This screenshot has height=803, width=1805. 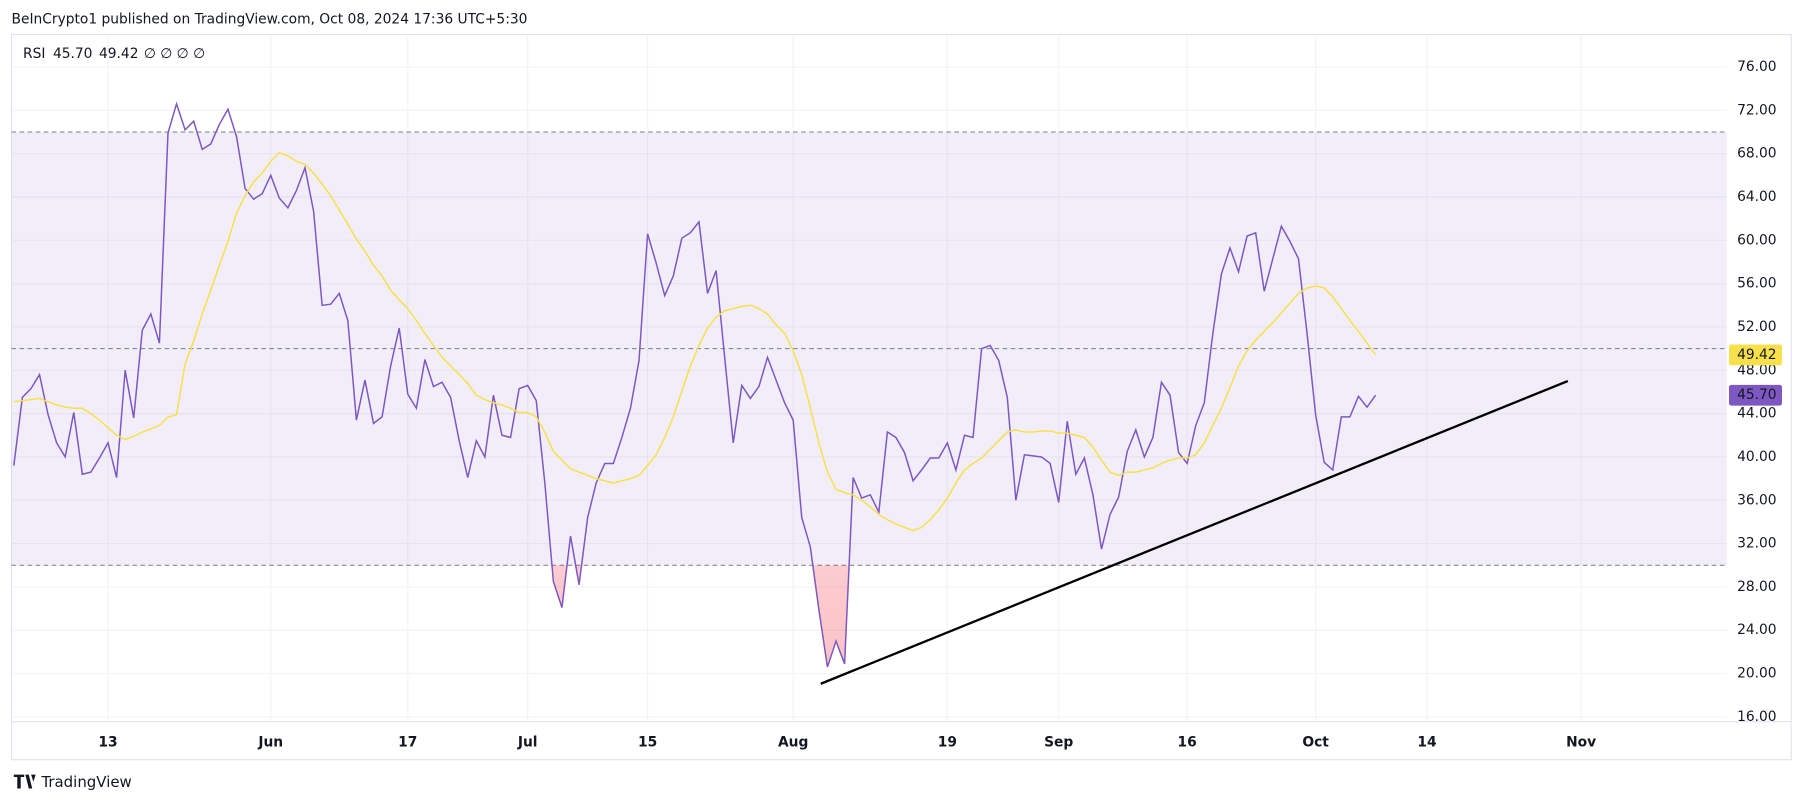 What do you see at coordinates (1757, 587) in the screenshot?
I see `y-tick-label: 28.00` at bounding box center [1757, 587].